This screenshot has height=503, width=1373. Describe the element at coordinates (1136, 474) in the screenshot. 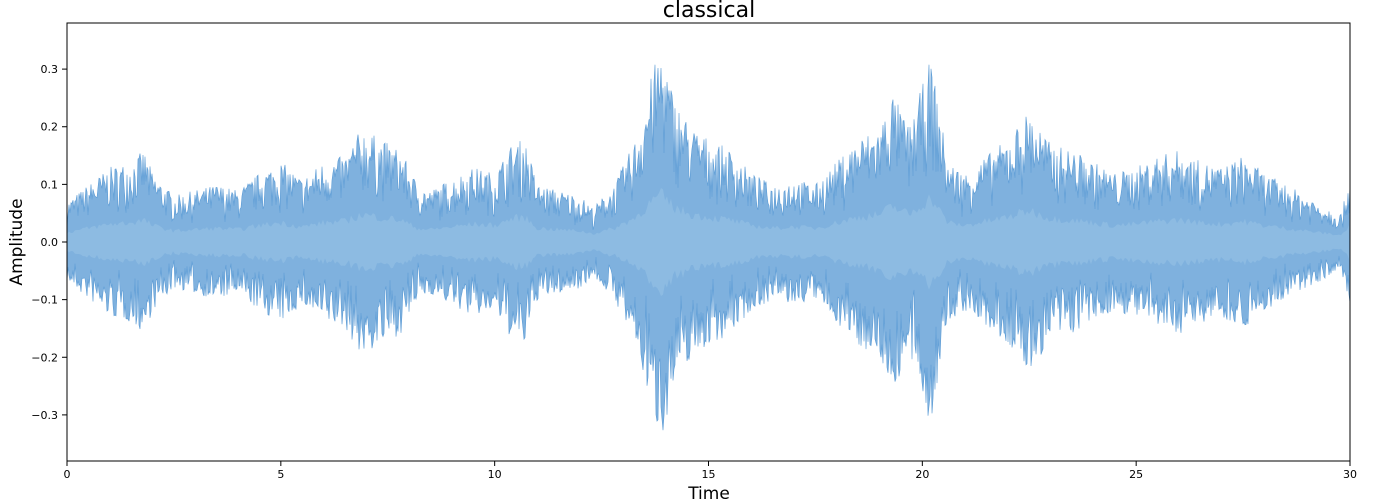

I see `x-tick-label: 25` at that location.